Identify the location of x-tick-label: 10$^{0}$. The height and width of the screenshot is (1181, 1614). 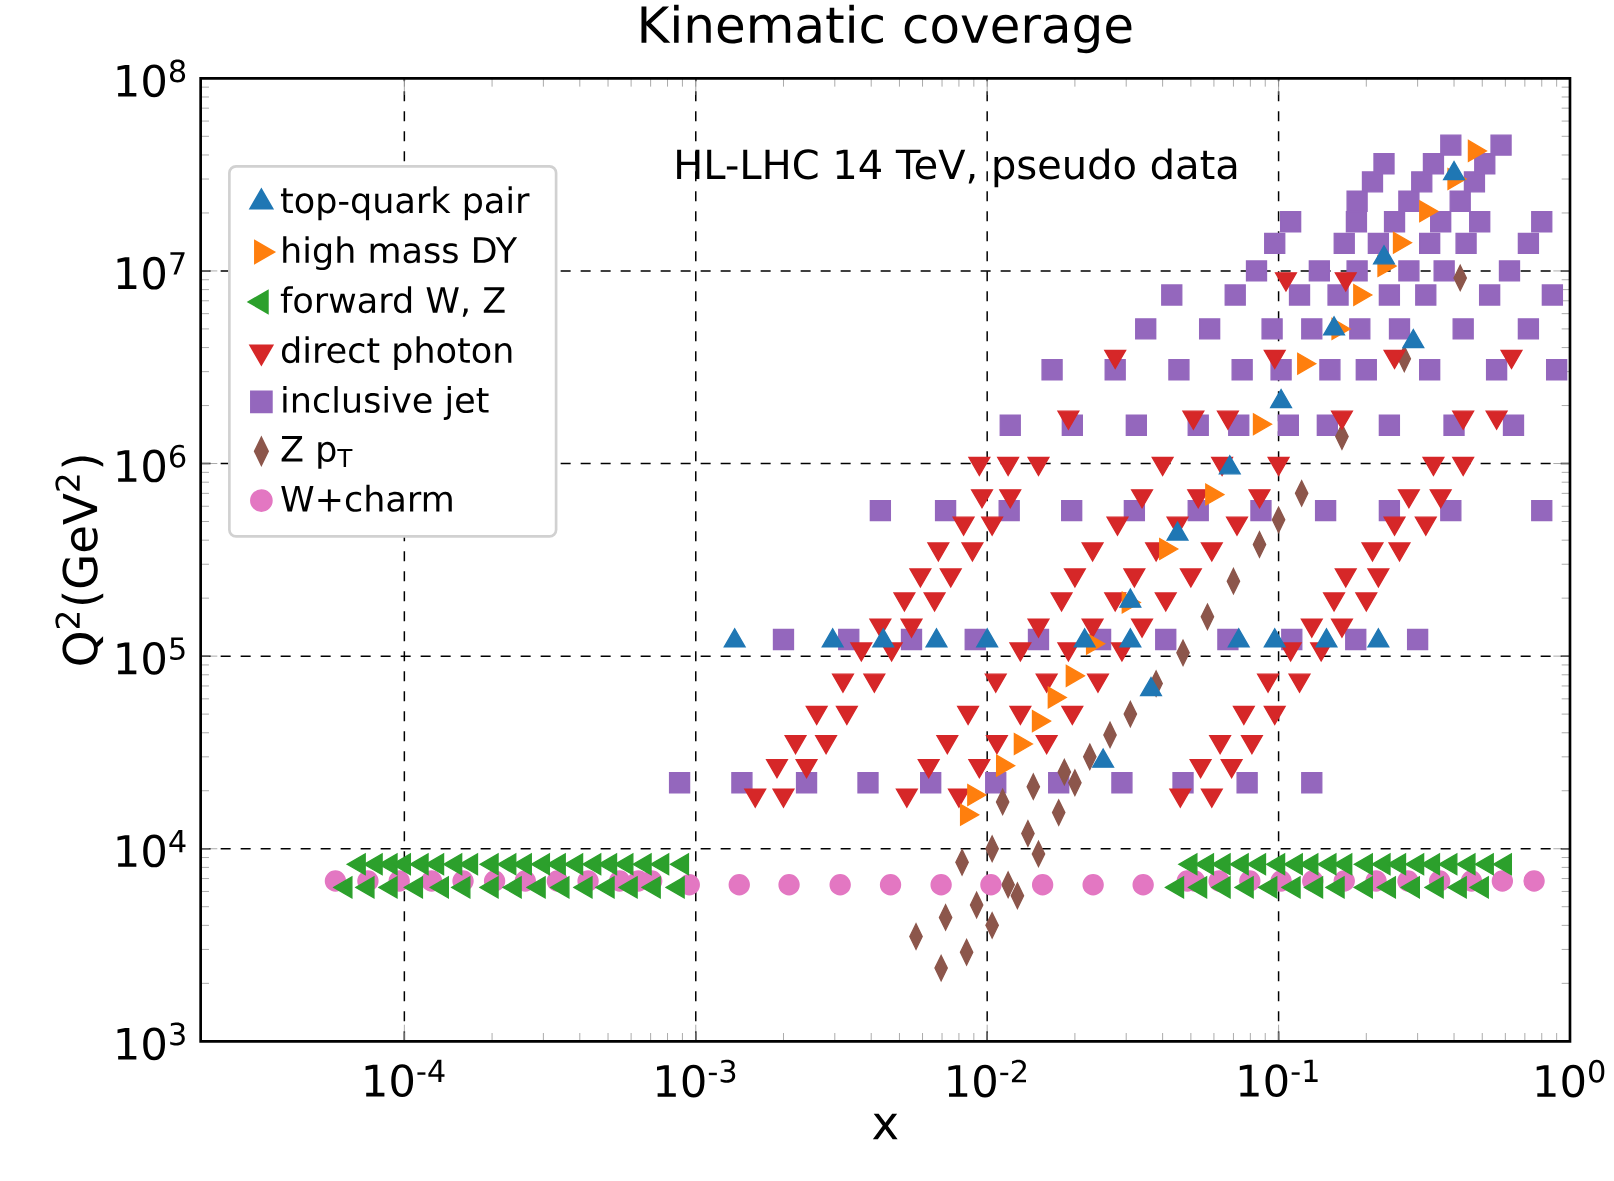
(1570, 1078).